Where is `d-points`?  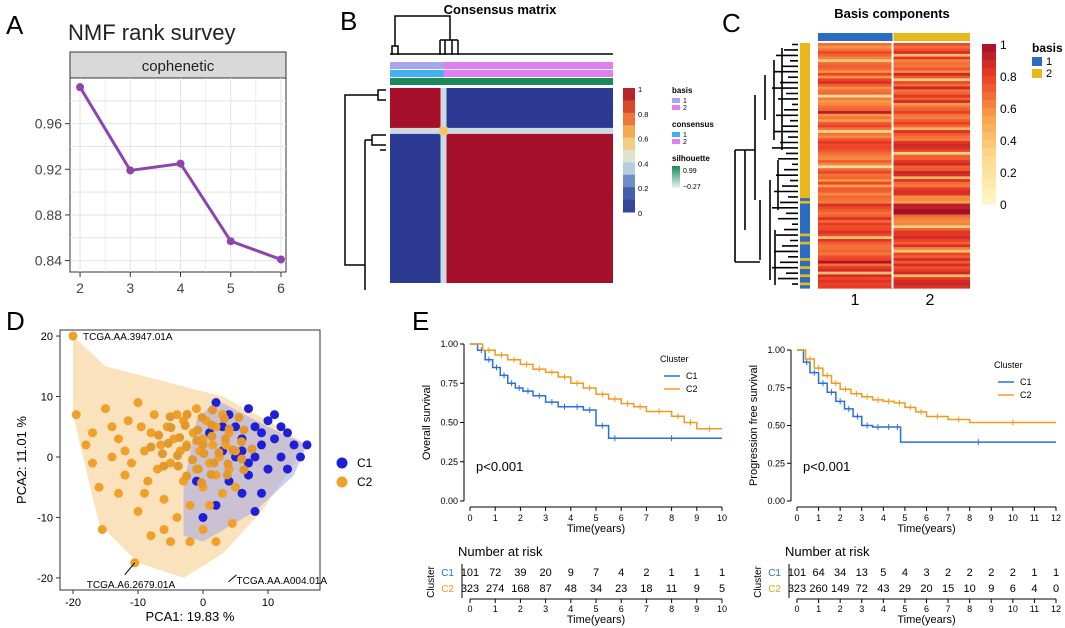 d-points is located at coordinates (190, 449).